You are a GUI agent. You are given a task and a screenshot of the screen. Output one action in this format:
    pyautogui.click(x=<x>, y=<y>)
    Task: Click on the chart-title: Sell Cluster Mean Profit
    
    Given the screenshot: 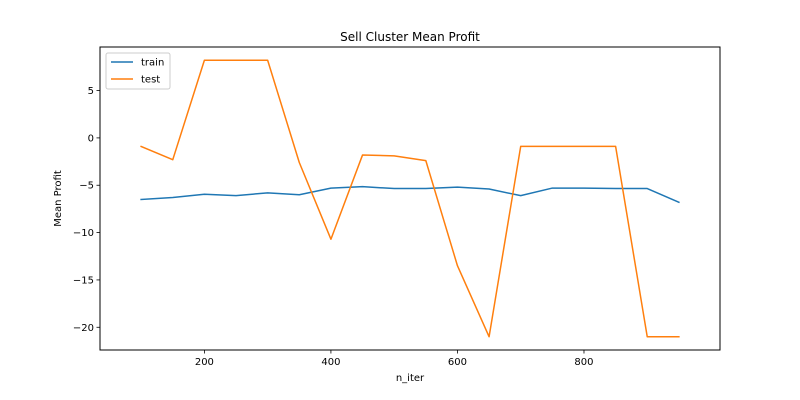 What is the action you would take?
    pyautogui.click(x=410, y=37)
    